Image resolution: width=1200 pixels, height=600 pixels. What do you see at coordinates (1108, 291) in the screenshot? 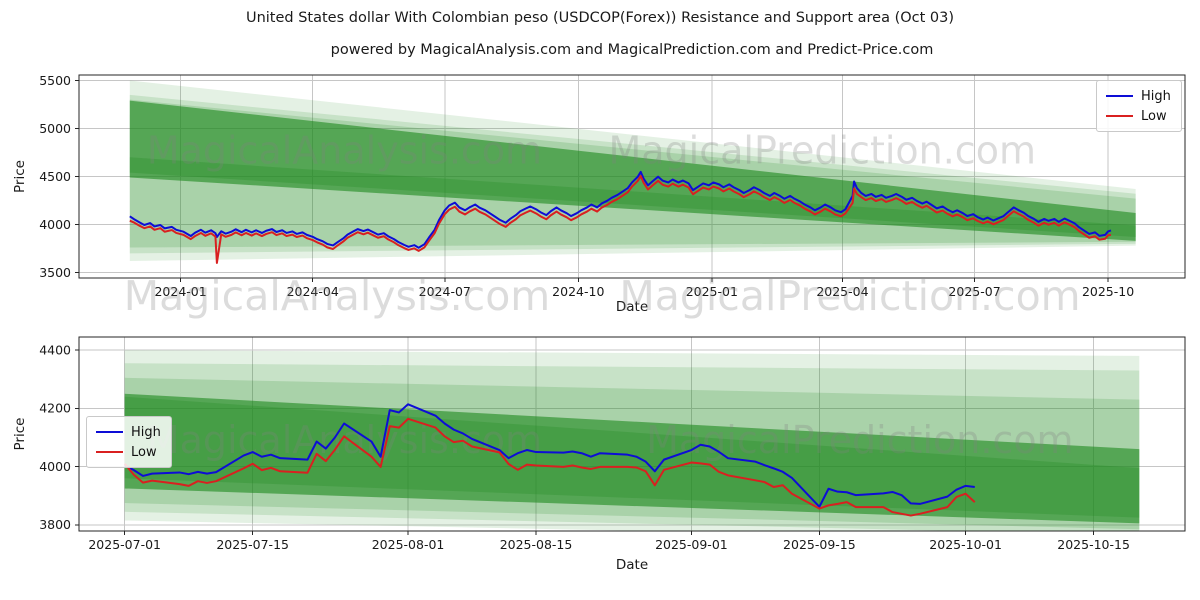
I see `x-tick-label: 2025-10` at bounding box center [1108, 291].